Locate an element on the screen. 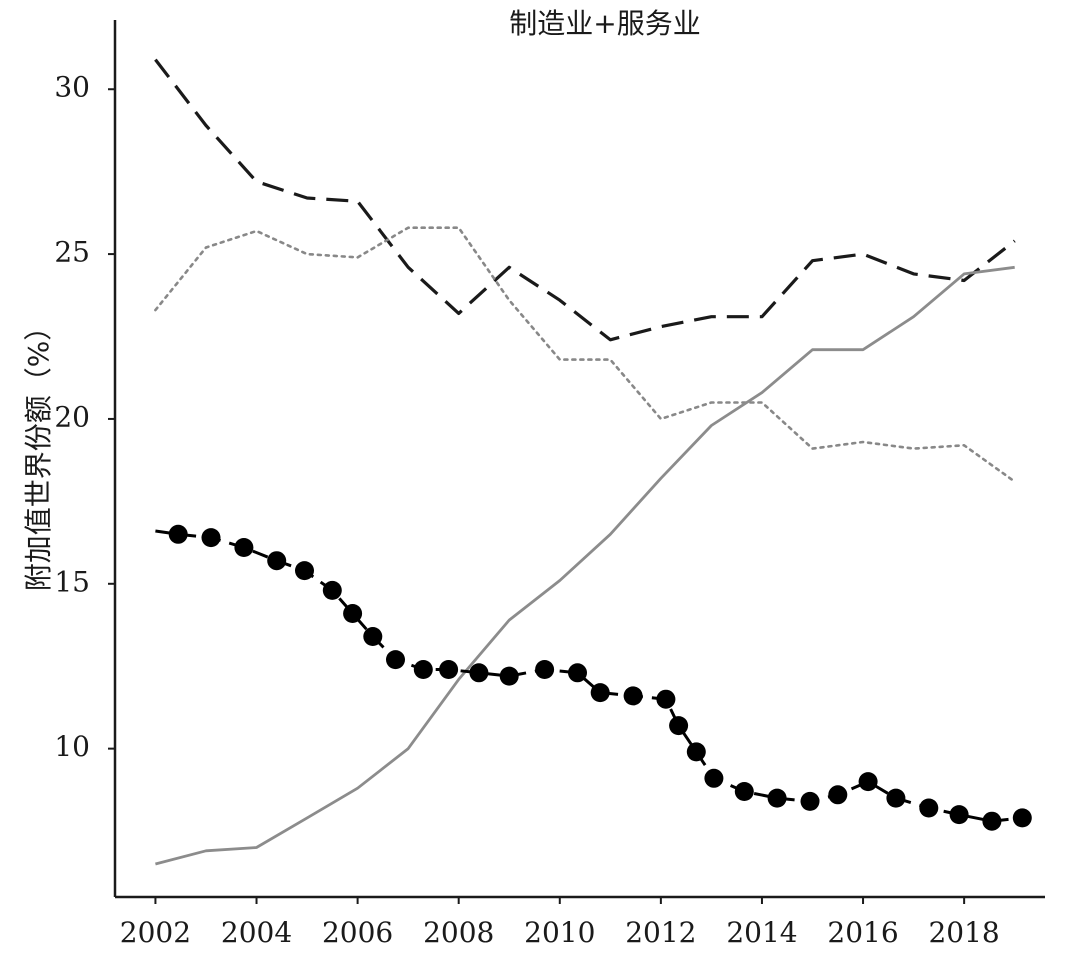 Image resolution: width=1080 pixels, height=957 pixels. chart-title: 制造业+服务业 is located at coordinates (604, 23).